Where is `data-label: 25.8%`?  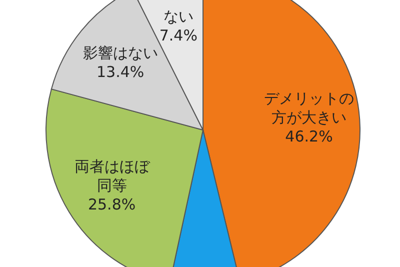
data-label: 25.8% is located at coordinates (112, 204).